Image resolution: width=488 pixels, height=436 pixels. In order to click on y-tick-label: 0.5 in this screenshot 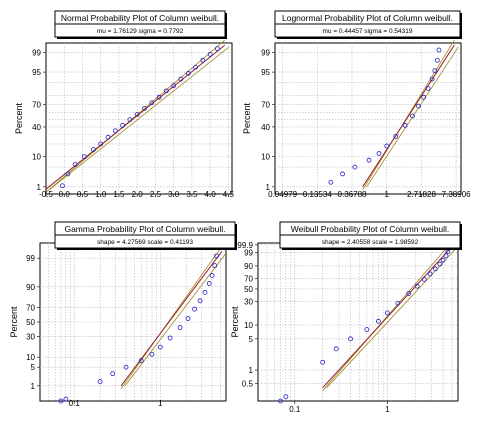, I will do `click(248, 383)`.